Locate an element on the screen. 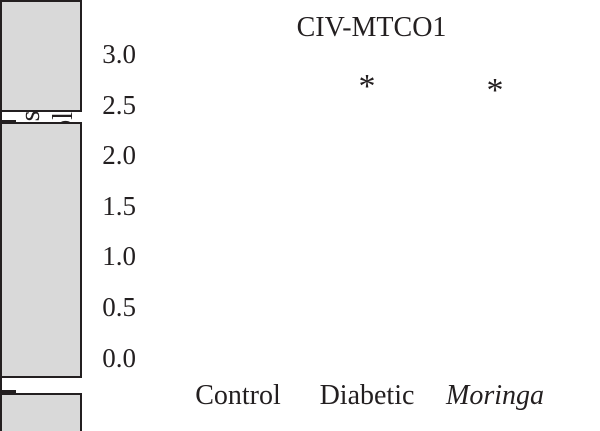 This screenshot has width=600, height=431. x-category-label-diabetic: Diabetic is located at coordinates (367, 395).